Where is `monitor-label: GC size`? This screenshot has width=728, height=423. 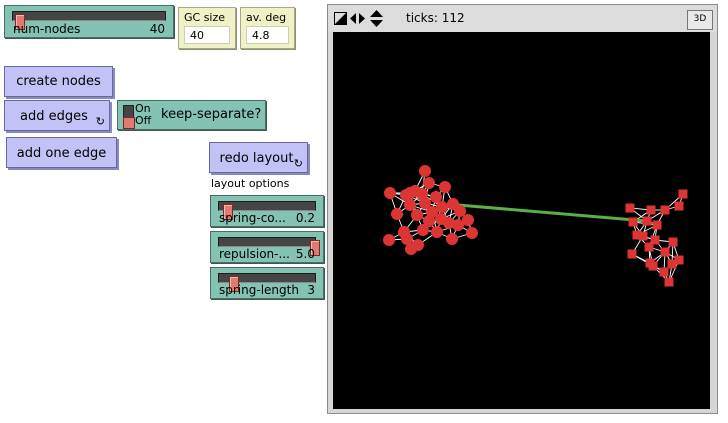
monitor-label: GC size is located at coordinates (205, 17).